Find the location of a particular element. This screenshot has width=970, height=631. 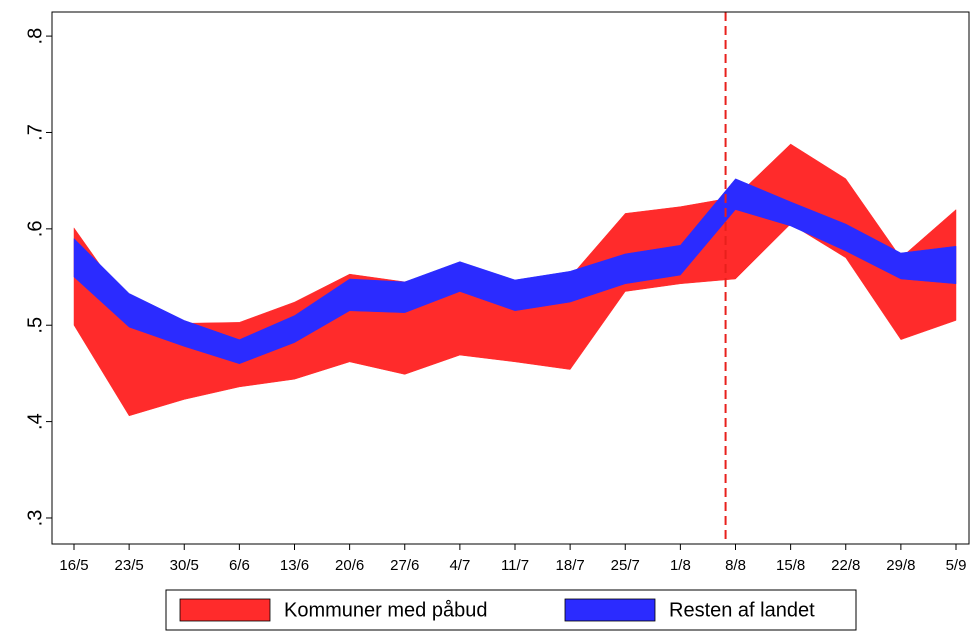

x-tick-label: 13/6 is located at coordinates (294, 565).